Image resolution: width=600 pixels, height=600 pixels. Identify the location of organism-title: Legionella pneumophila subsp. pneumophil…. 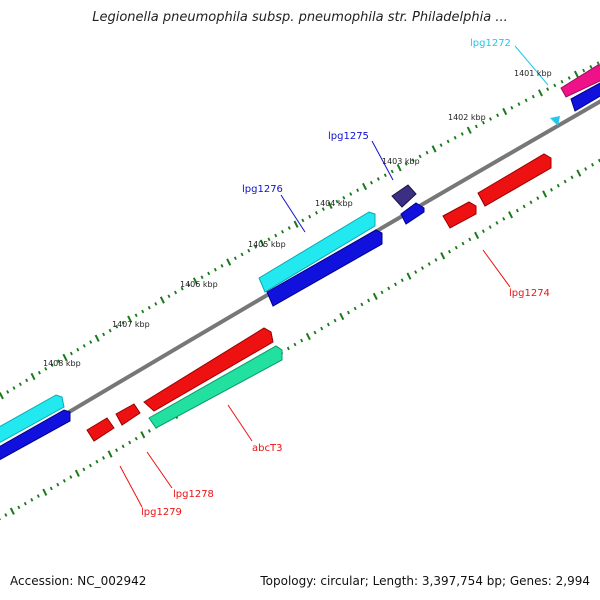
(300, 17).